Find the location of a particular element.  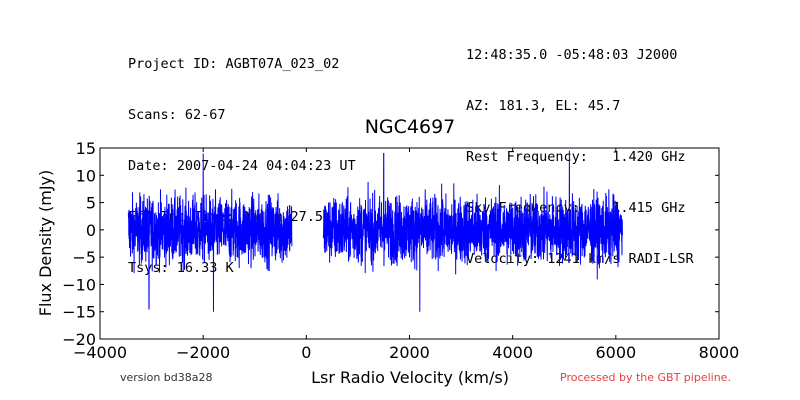

x-tick-label: 4000 is located at coordinates (512, 352).